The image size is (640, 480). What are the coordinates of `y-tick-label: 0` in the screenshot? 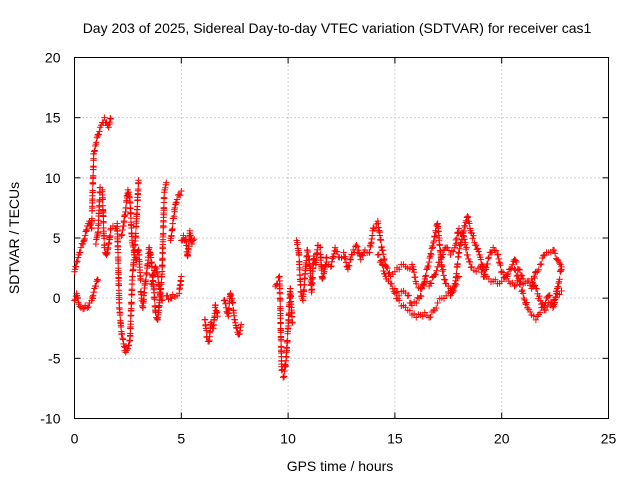 It's located at (57, 298).